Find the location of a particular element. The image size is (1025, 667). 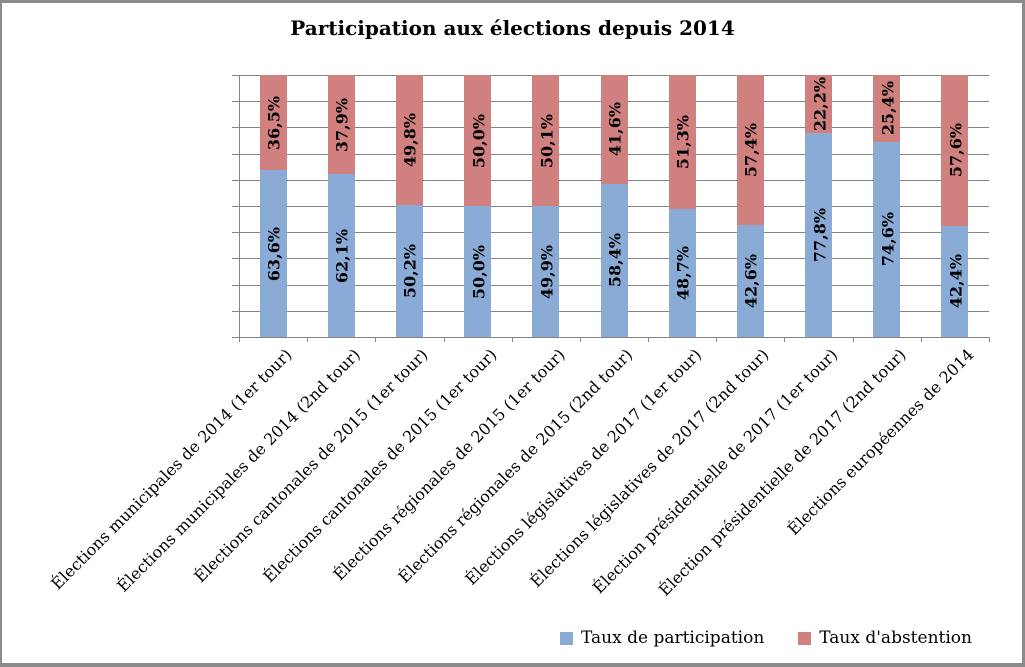

legend-label: Taux de participation is located at coordinates (673, 638).